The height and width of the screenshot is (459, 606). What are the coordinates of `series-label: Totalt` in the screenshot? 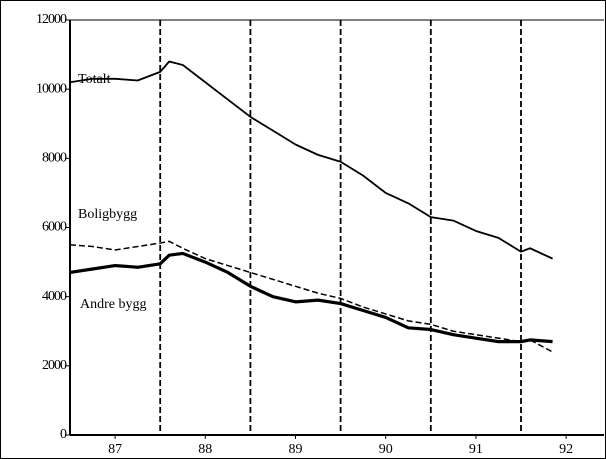 It's located at (94, 79).